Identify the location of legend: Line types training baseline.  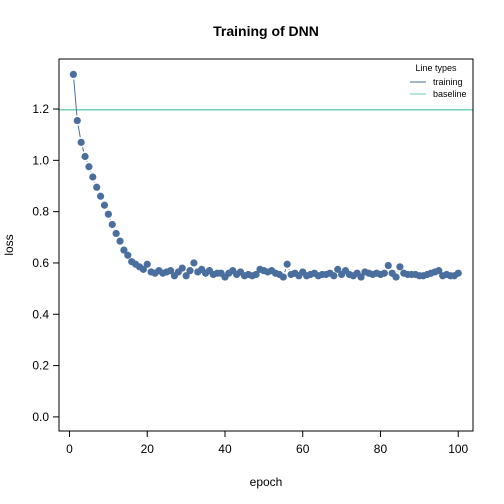
(438, 81).